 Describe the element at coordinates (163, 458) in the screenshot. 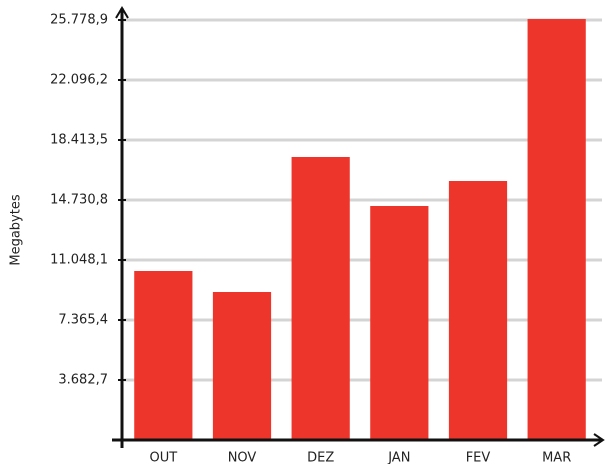

I see `x-tick-label: OUT` at that location.